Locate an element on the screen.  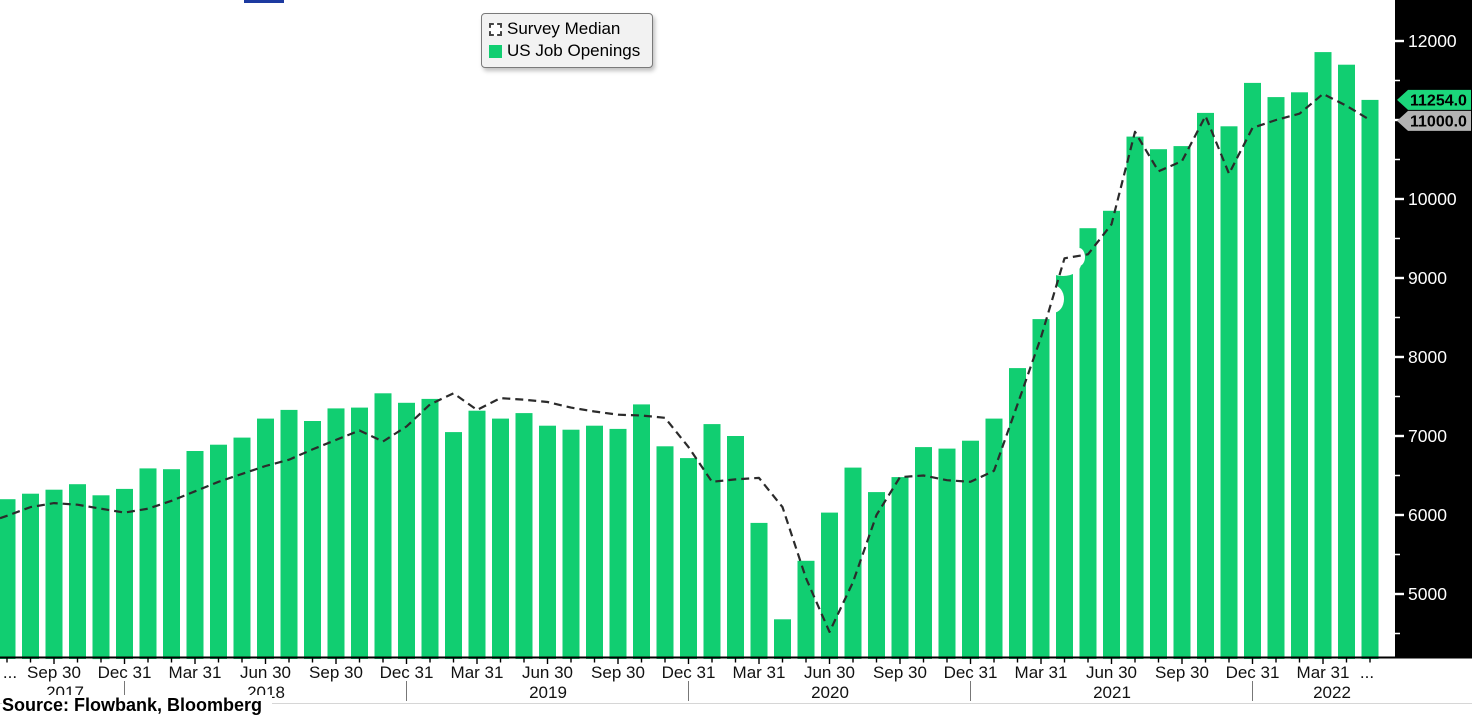
legend-label-us-job-openings: US Job Openings is located at coordinates (574, 50).